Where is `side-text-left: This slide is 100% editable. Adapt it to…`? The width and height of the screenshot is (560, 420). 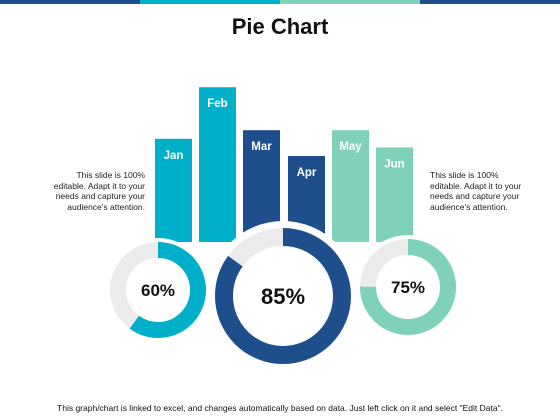
side-text-left: This slide is 100% editable. Adapt it to… is located at coordinates (99, 191).